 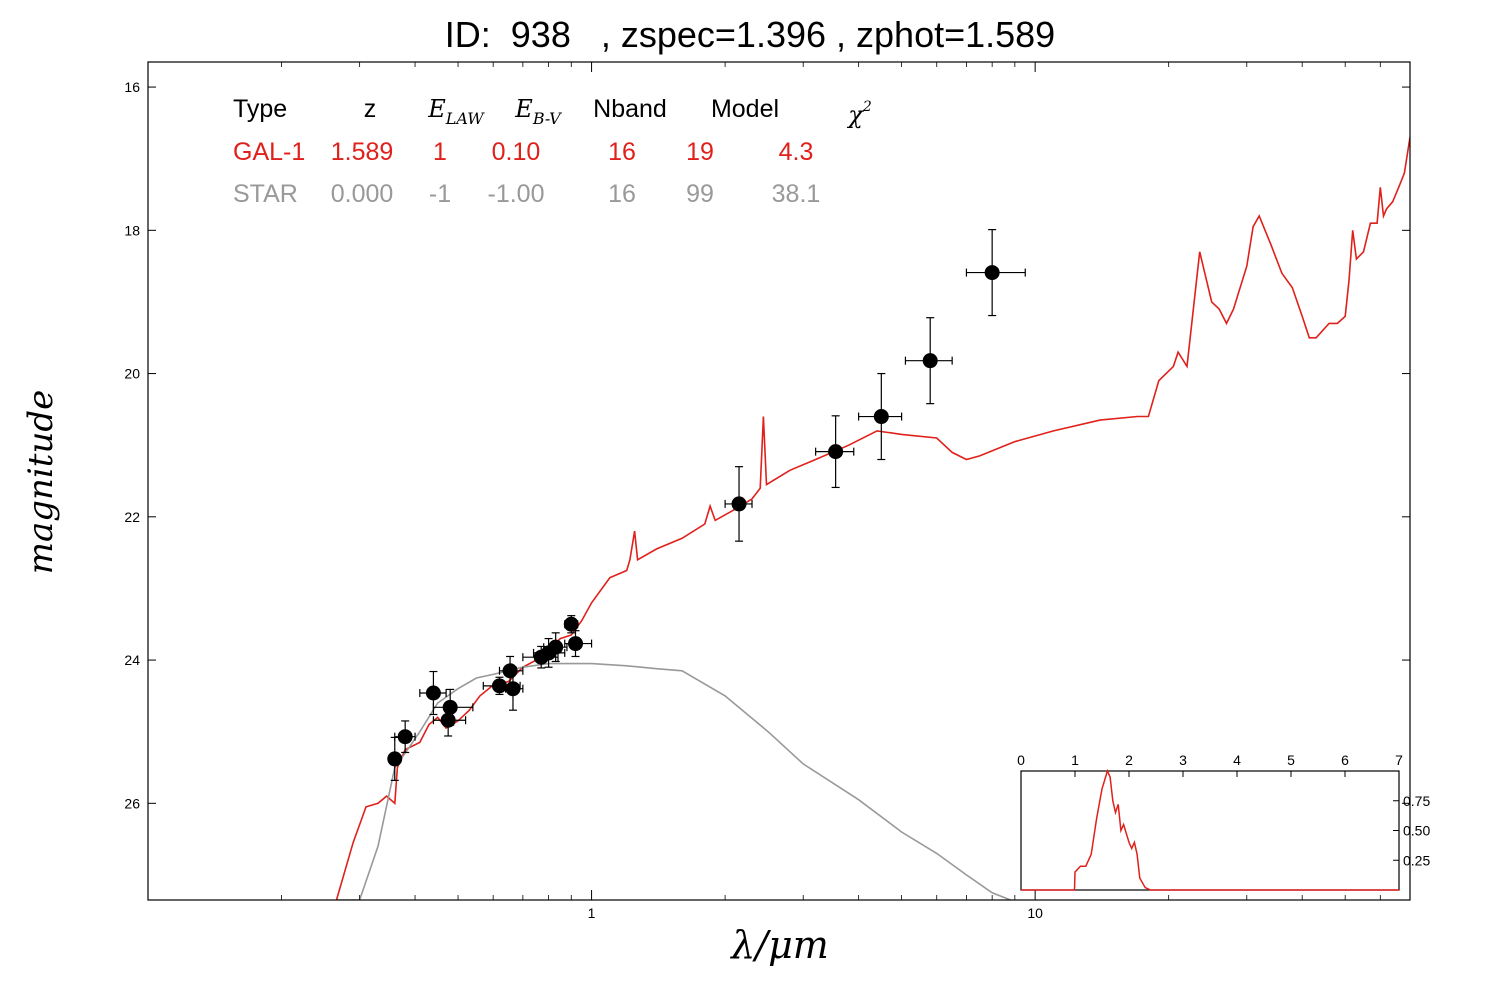 What do you see at coordinates (41, 482) in the screenshot?
I see `y-axis-label: magnitude` at bounding box center [41, 482].